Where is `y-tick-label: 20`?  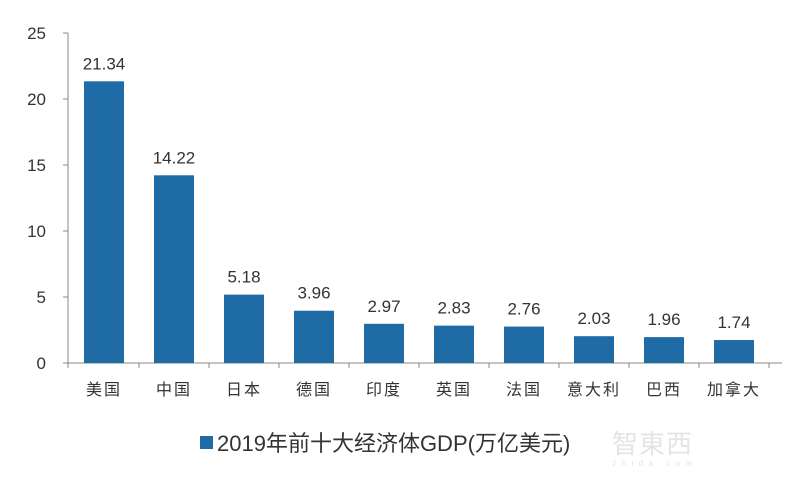 y-tick-label: 20 is located at coordinates (36, 99).